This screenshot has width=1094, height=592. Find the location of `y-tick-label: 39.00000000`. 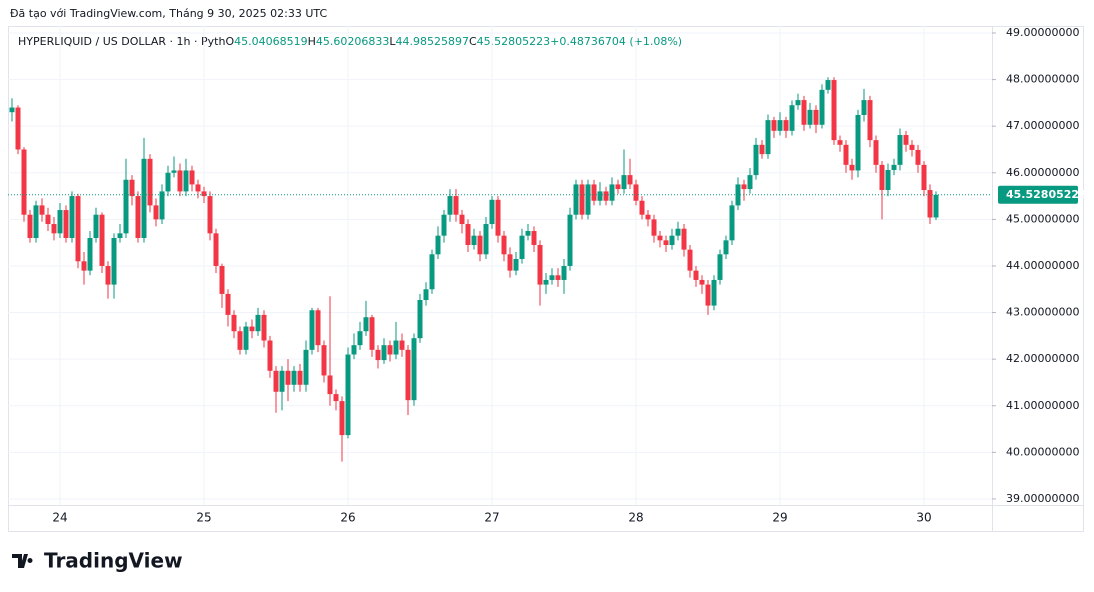

y-tick-label: 39.00000000 is located at coordinates (1042, 498).